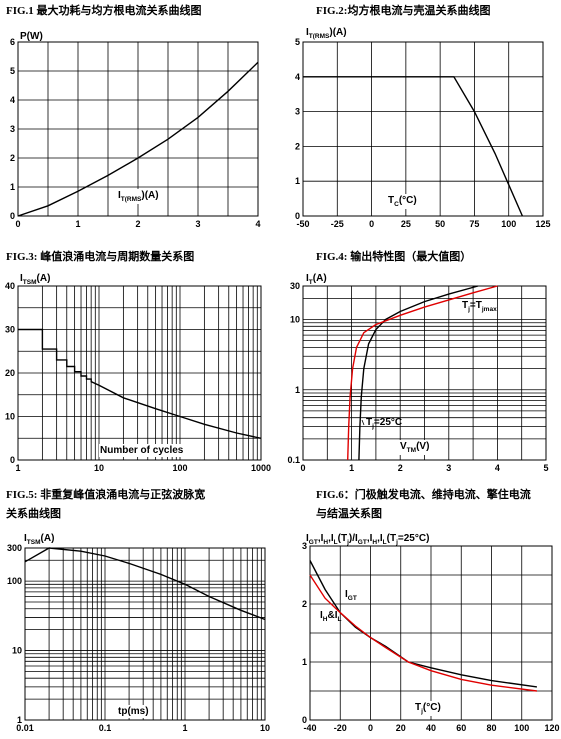 The image size is (561, 739). I want to click on x-tick-label: 5, so click(545, 468).